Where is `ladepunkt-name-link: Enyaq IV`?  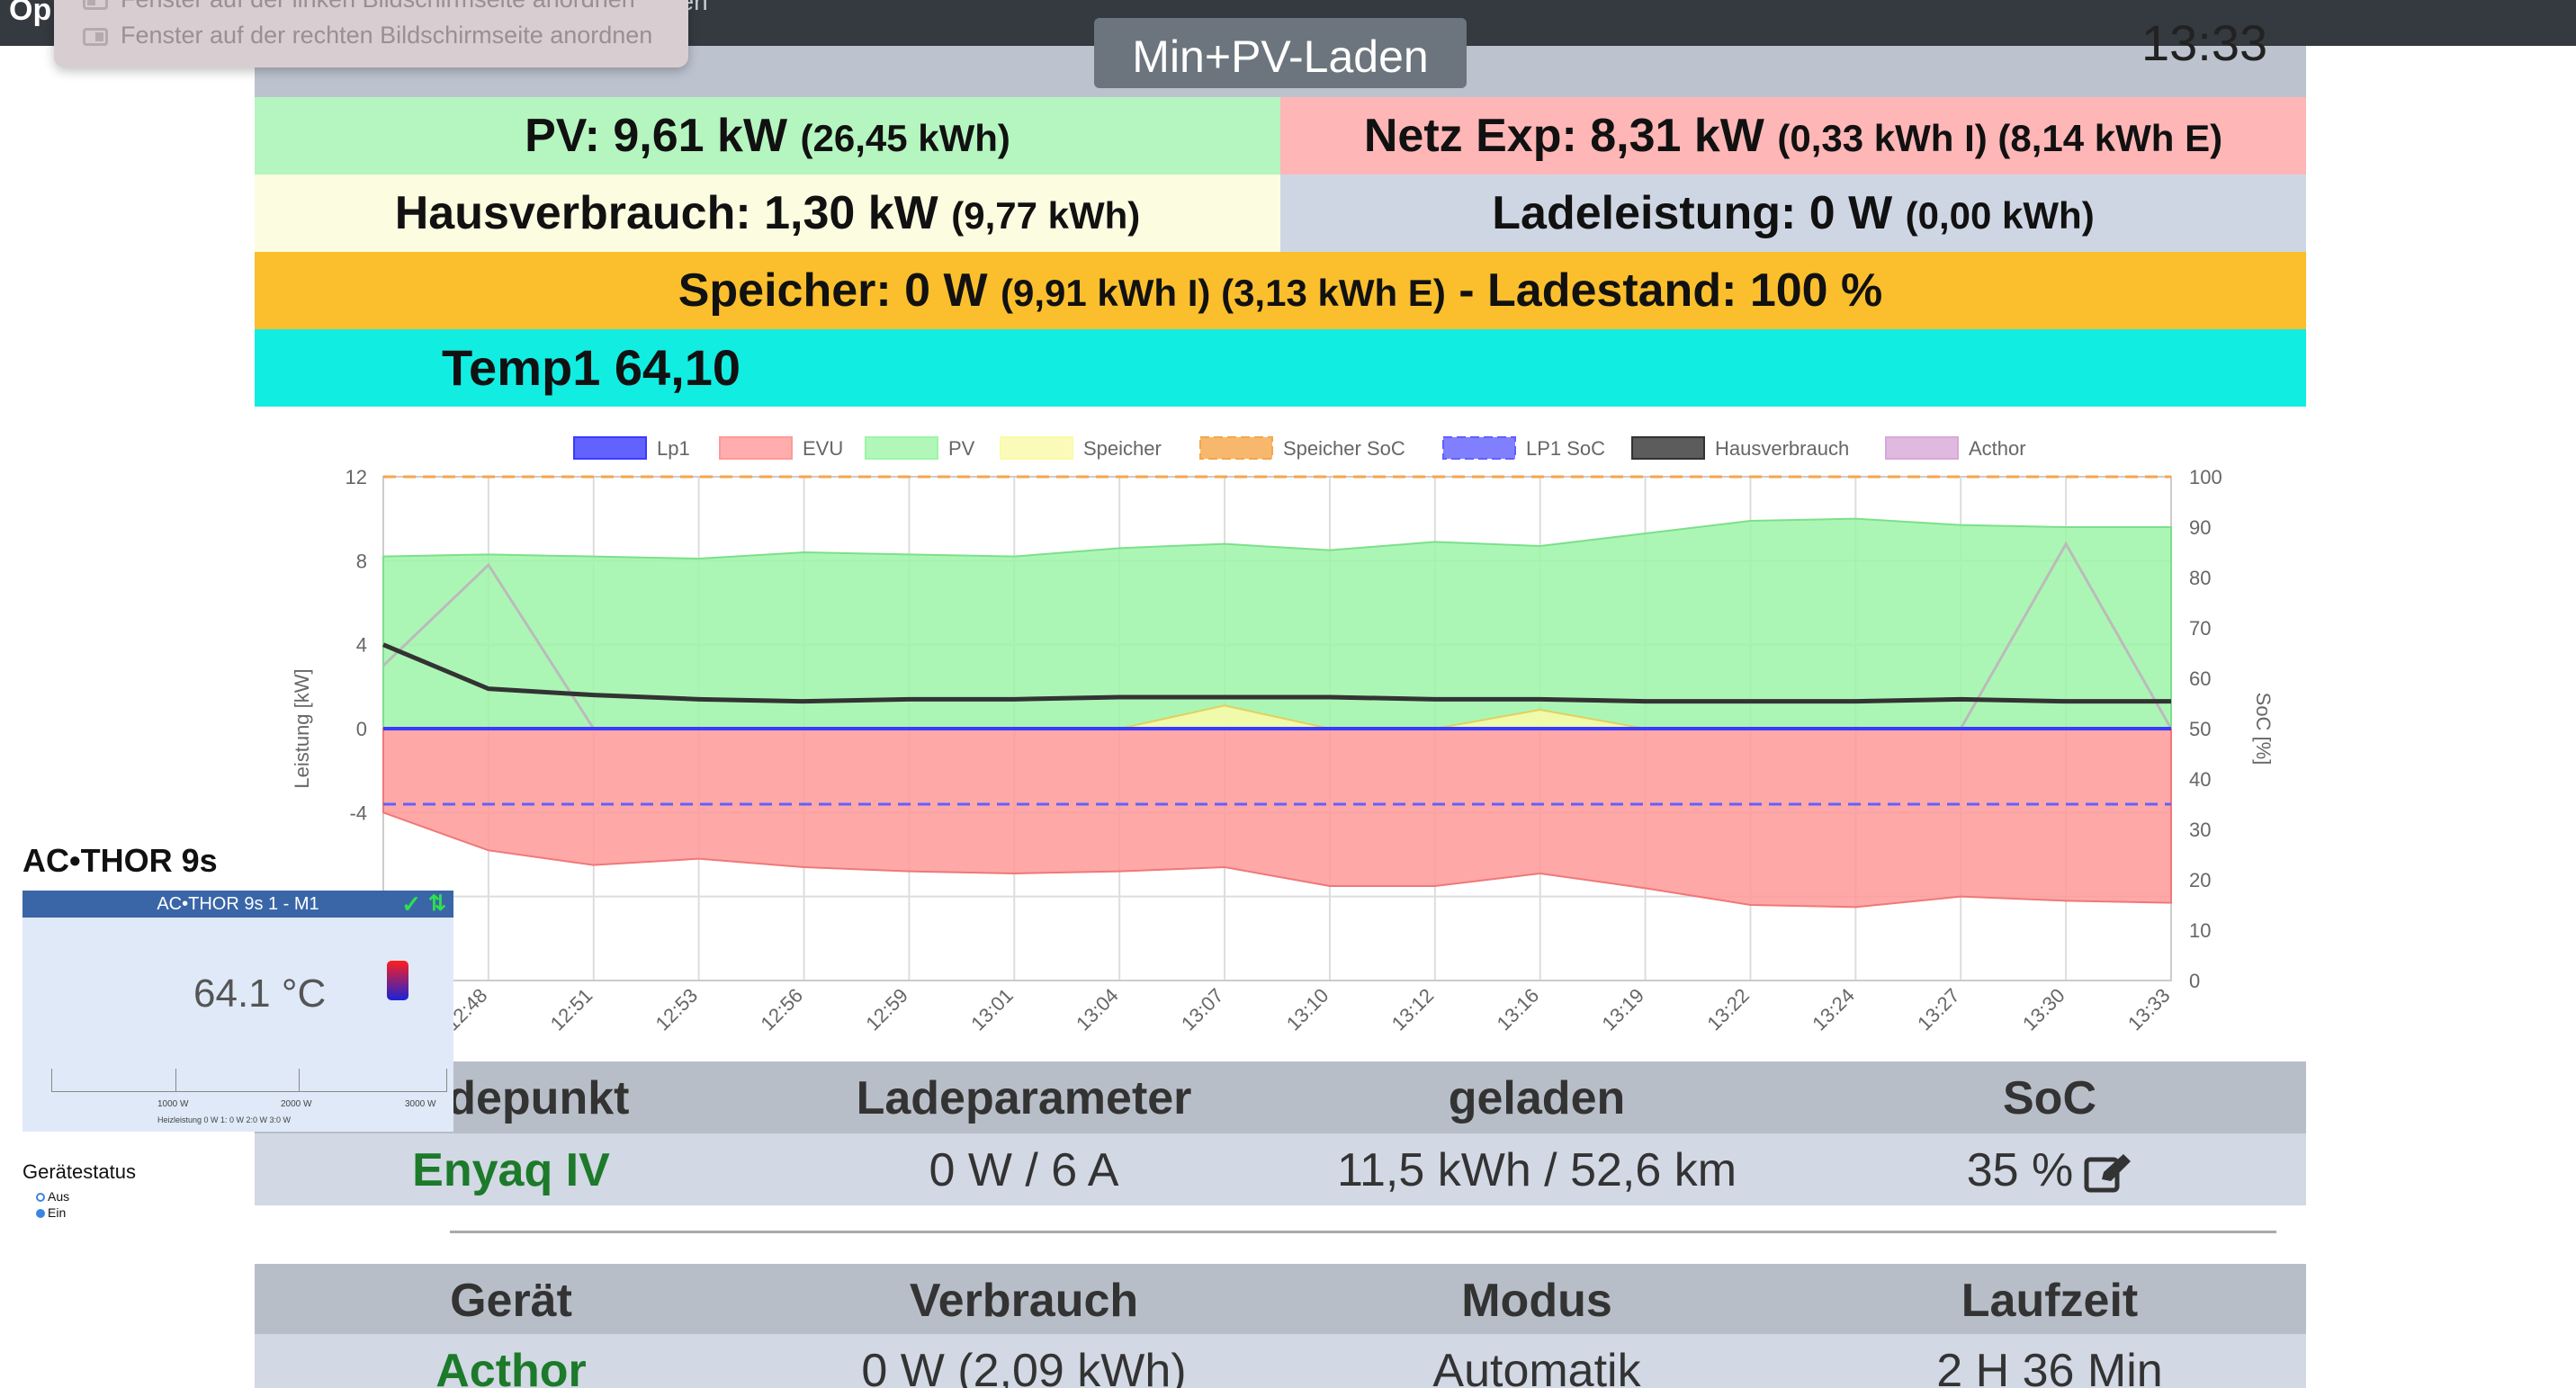
ladepunkt-name-link: Enyaq IV is located at coordinates (511, 1170).